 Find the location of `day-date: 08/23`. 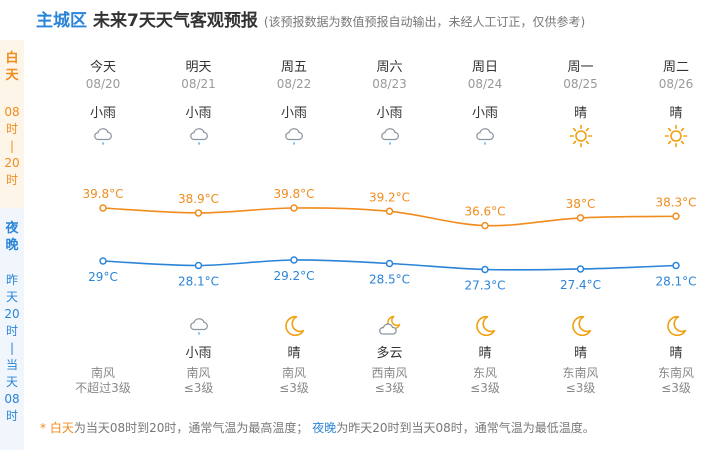

day-date: 08/23 is located at coordinates (389, 84).